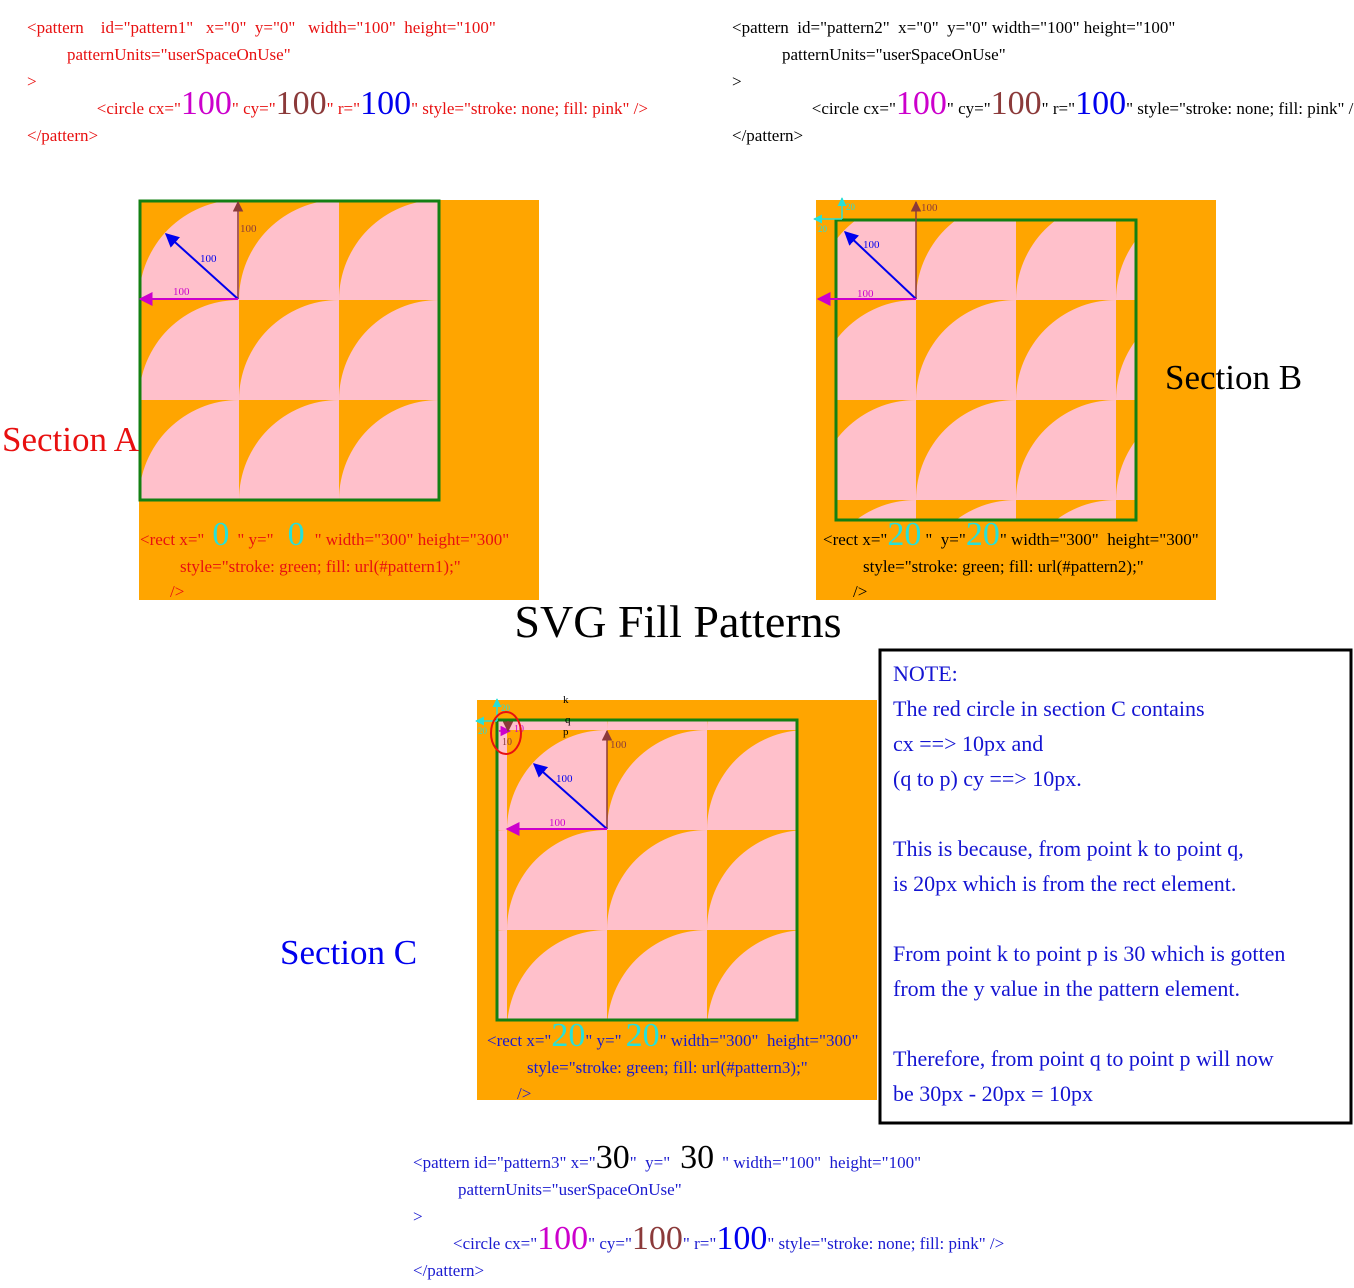 The height and width of the screenshot is (1288, 1354). What do you see at coordinates (206, 103) in the screenshot?
I see `code-a-cx-value: 100` at bounding box center [206, 103].